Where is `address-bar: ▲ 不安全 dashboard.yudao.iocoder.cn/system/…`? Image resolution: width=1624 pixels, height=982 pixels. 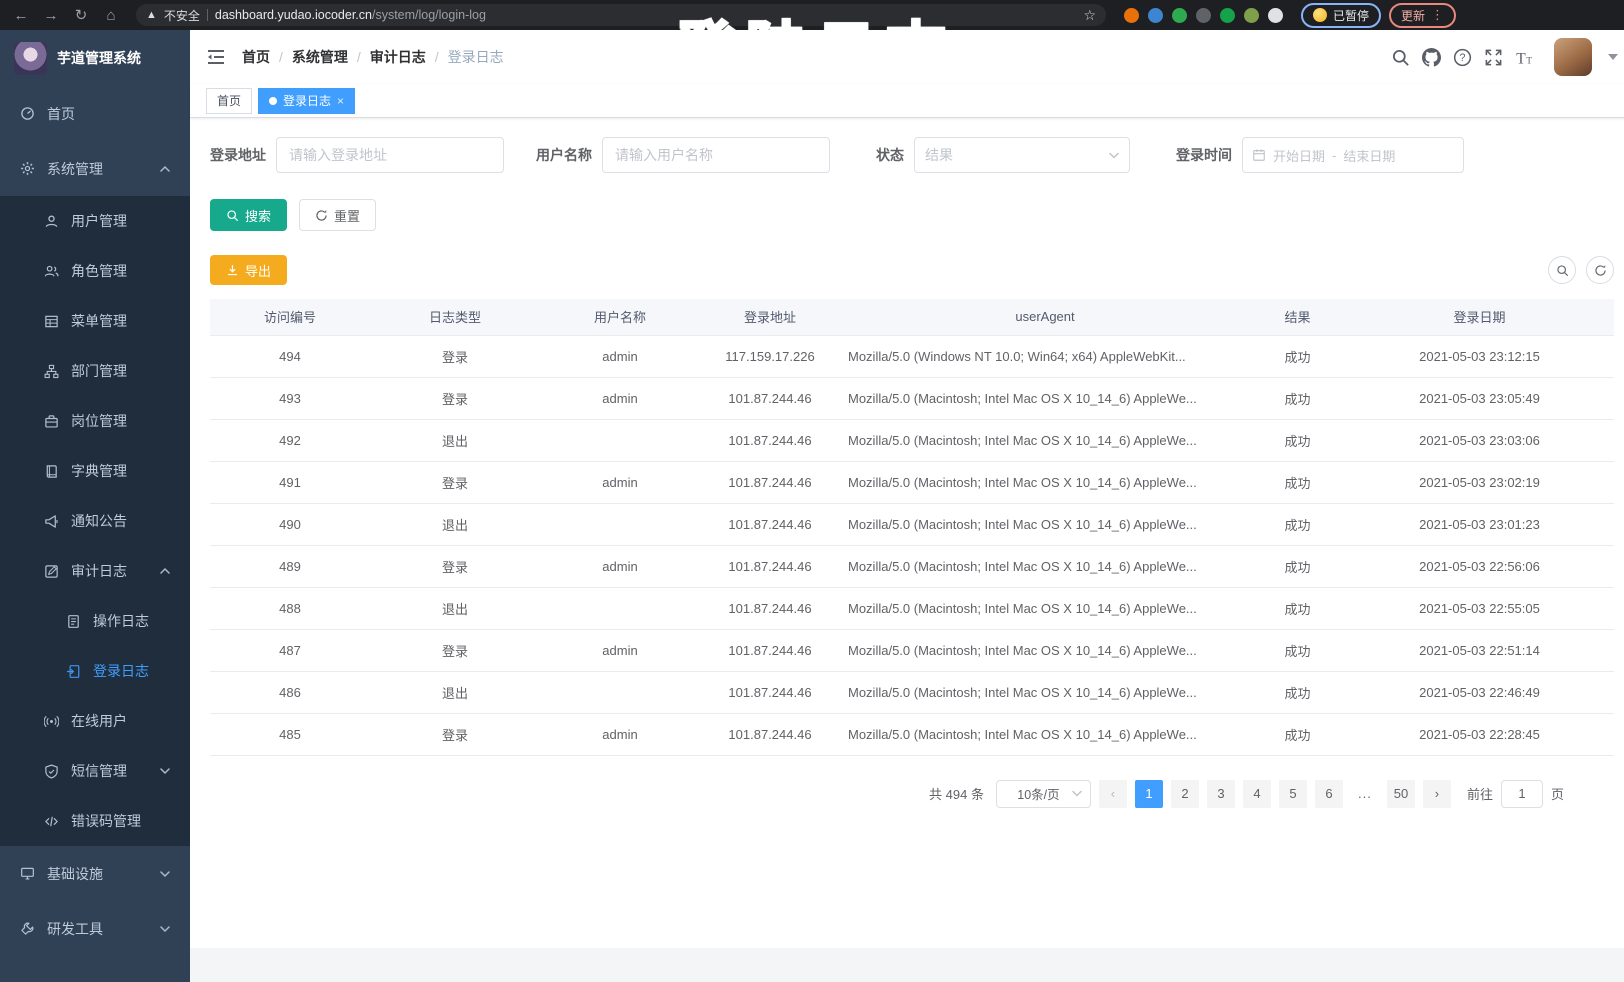
address-bar: ▲ 不安全 dashboard.yudao.iocoder.cn/system/… is located at coordinates (621, 15).